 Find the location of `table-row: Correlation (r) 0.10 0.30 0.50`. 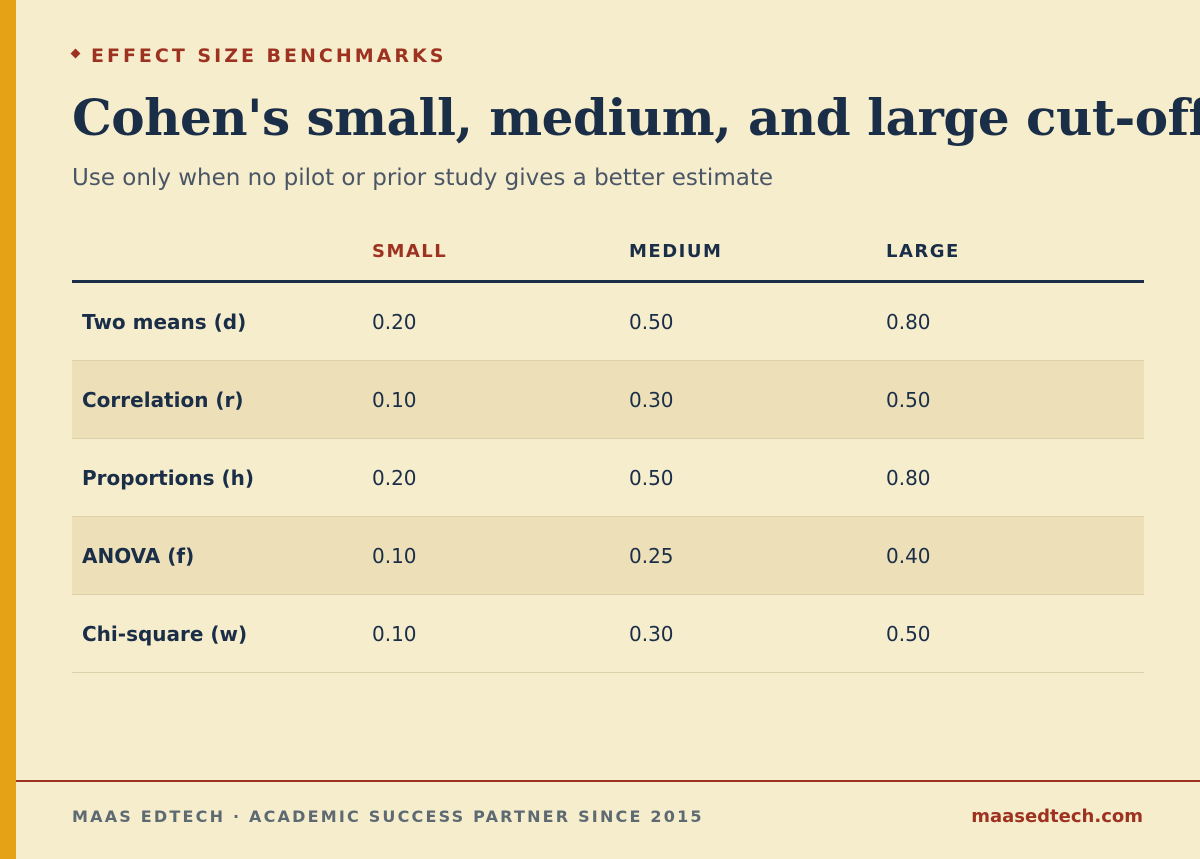

table-row: Correlation (r) 0.10 0.30 0.50 is located at coordinates (608, 400).